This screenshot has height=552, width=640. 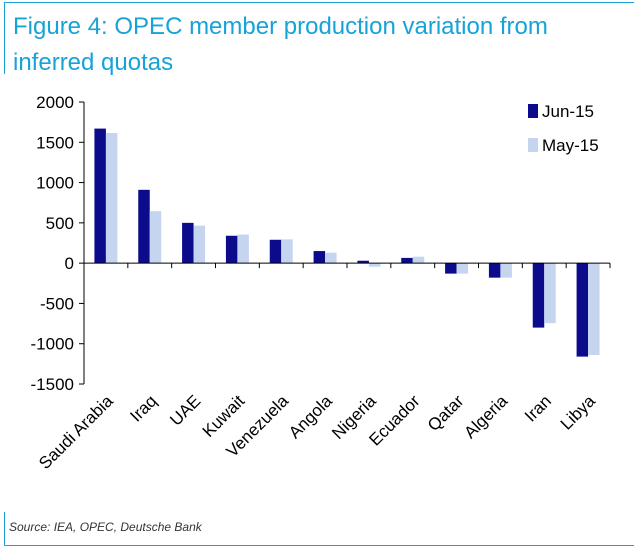 What do you see at coordinates (319, 529) in the screenshot?
I see `source-block: Source: IEA, OPEC, Deutsche Bank` at bounding box center [319, 529].